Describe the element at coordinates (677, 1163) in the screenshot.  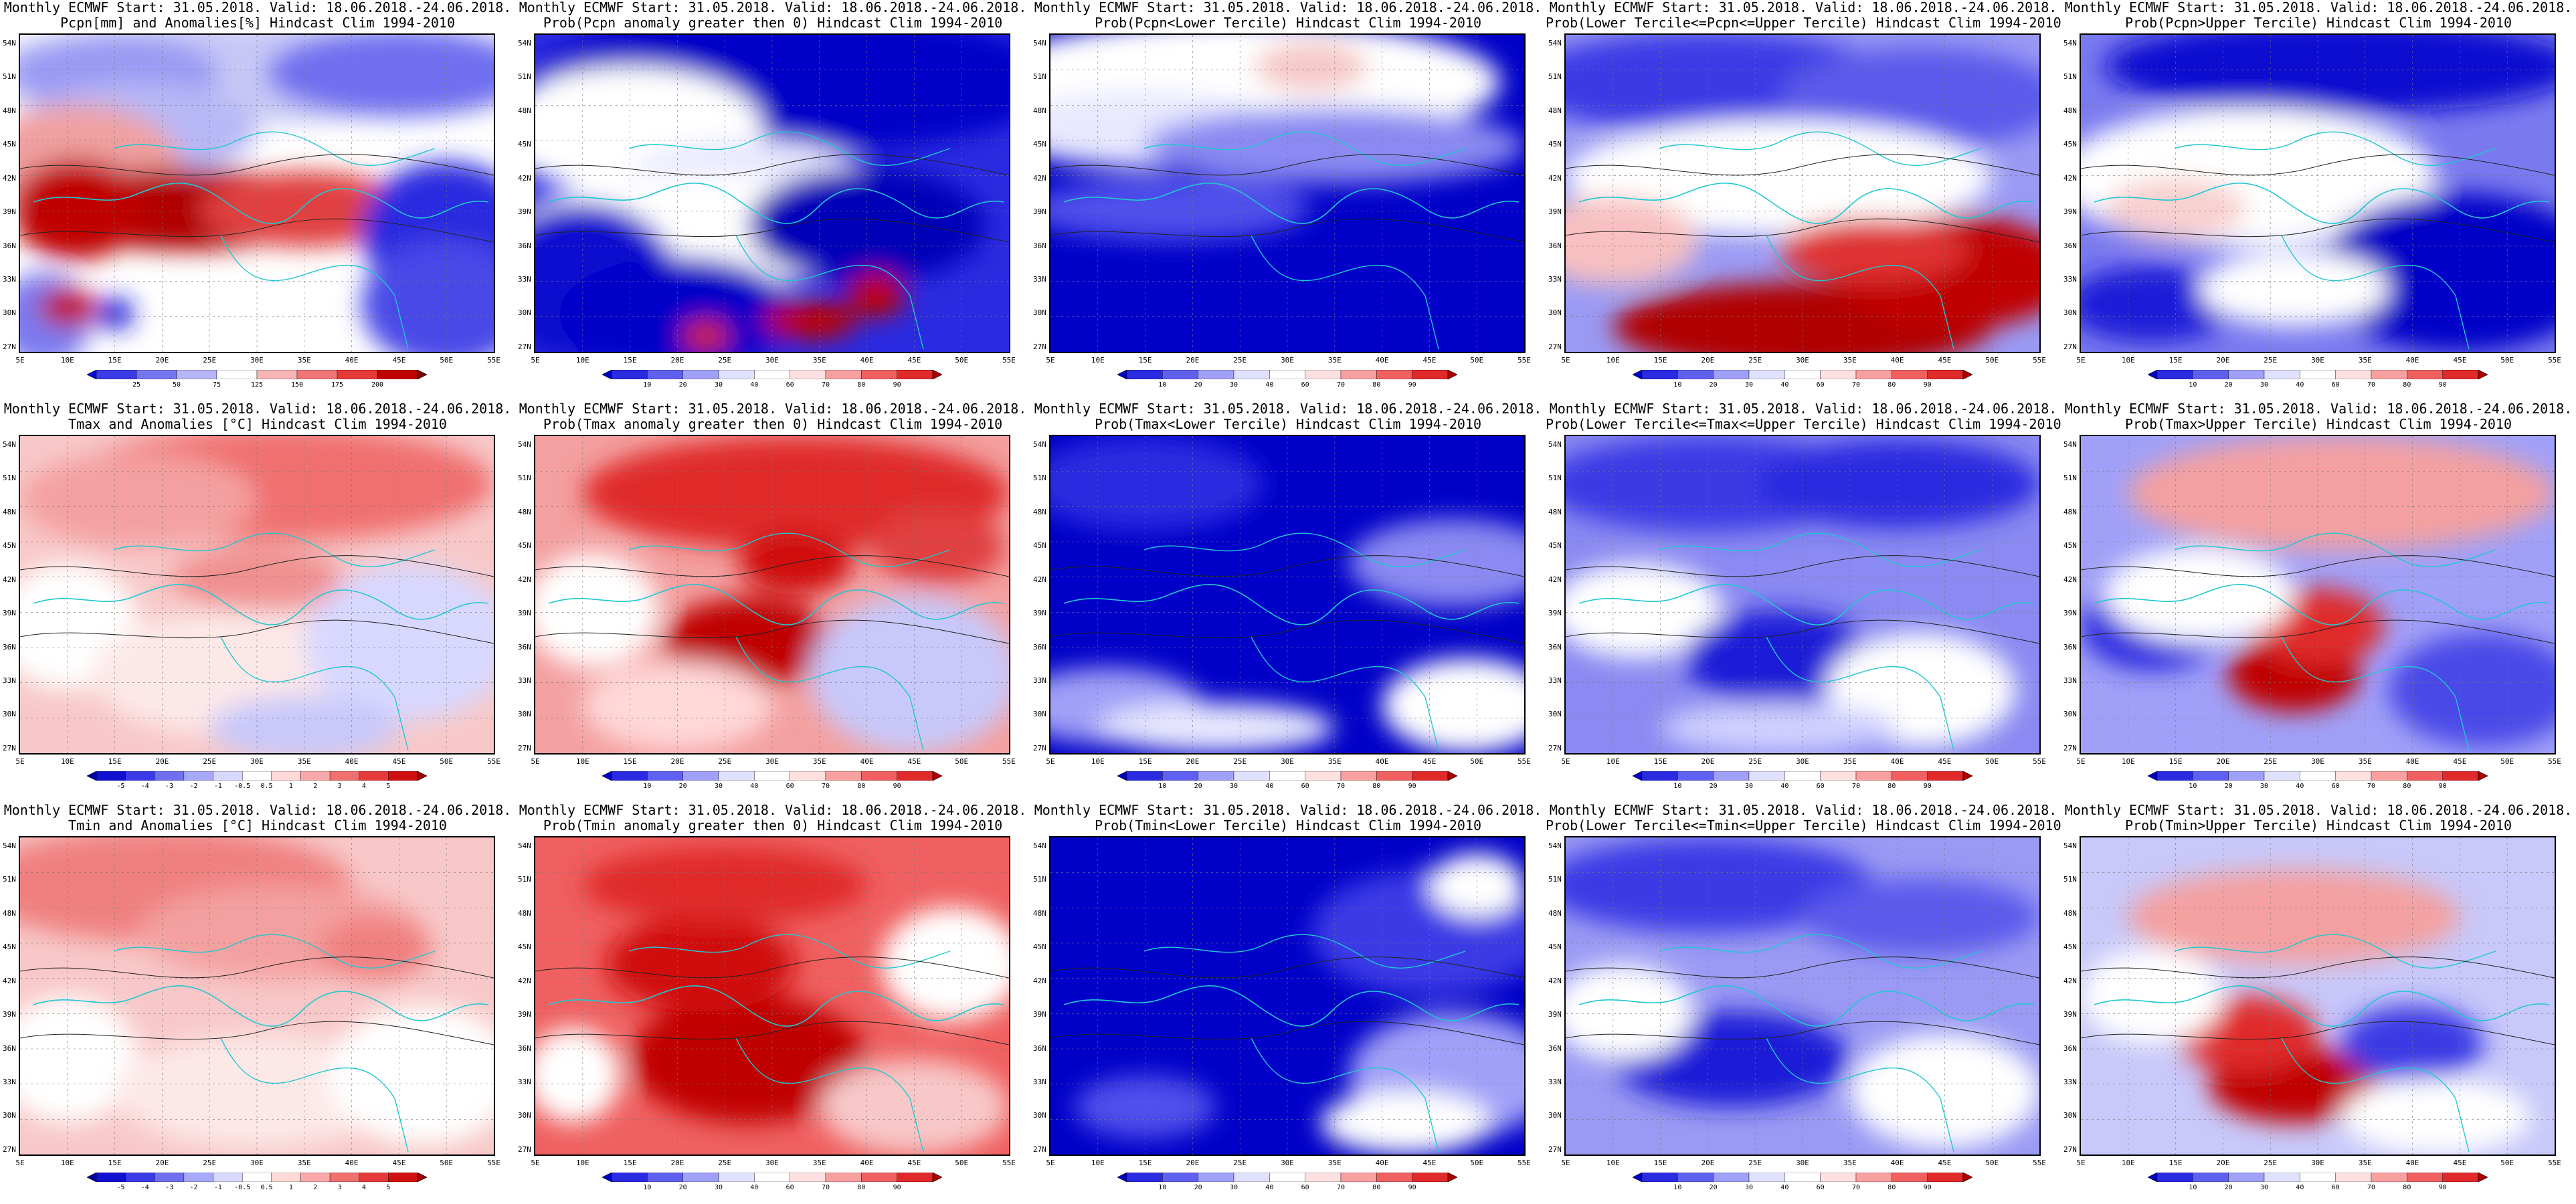
I see `lon-label: 20E` at that location.